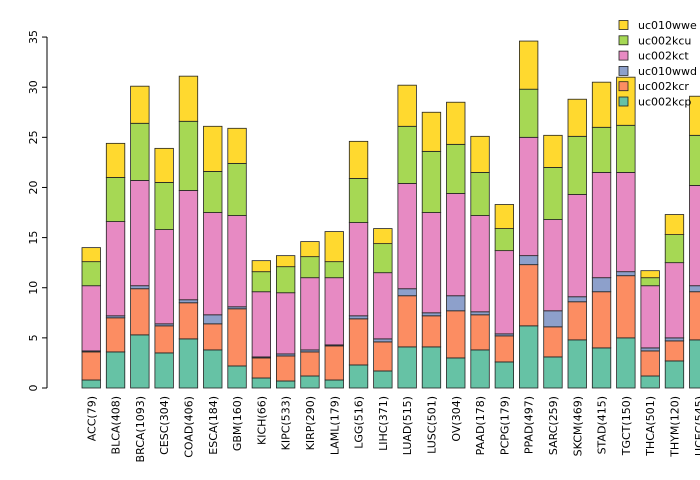 This screenshot has width=700, height=480. Describe the element at coordinates (664, 102) in the screenshot. I see `legend-label: uc002kcp` at that location.